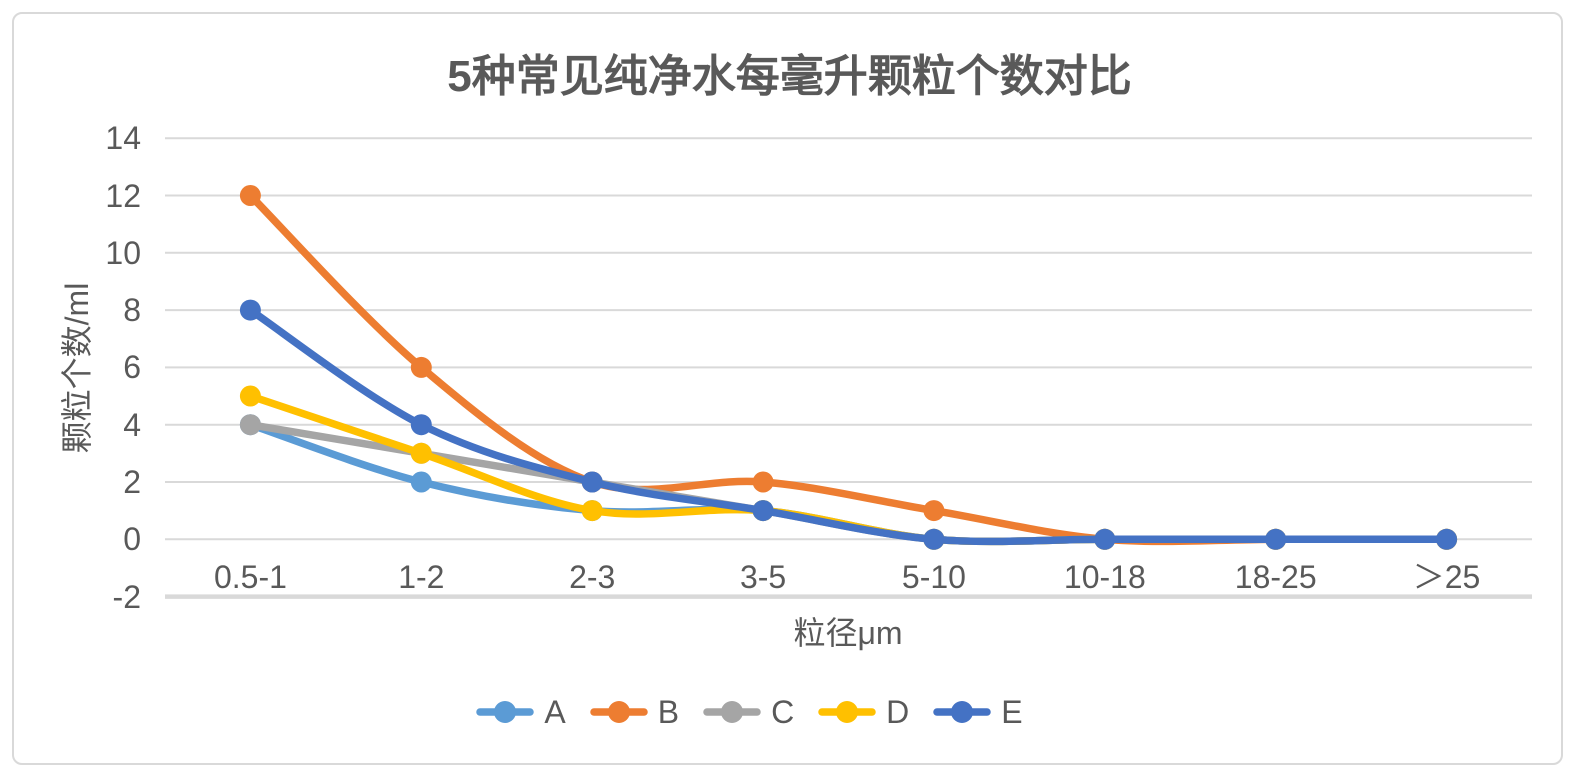 The width and height of the screenshot is (1579, 781). I want to click on x-tick-label-3: 3-5, so click(763, 577).